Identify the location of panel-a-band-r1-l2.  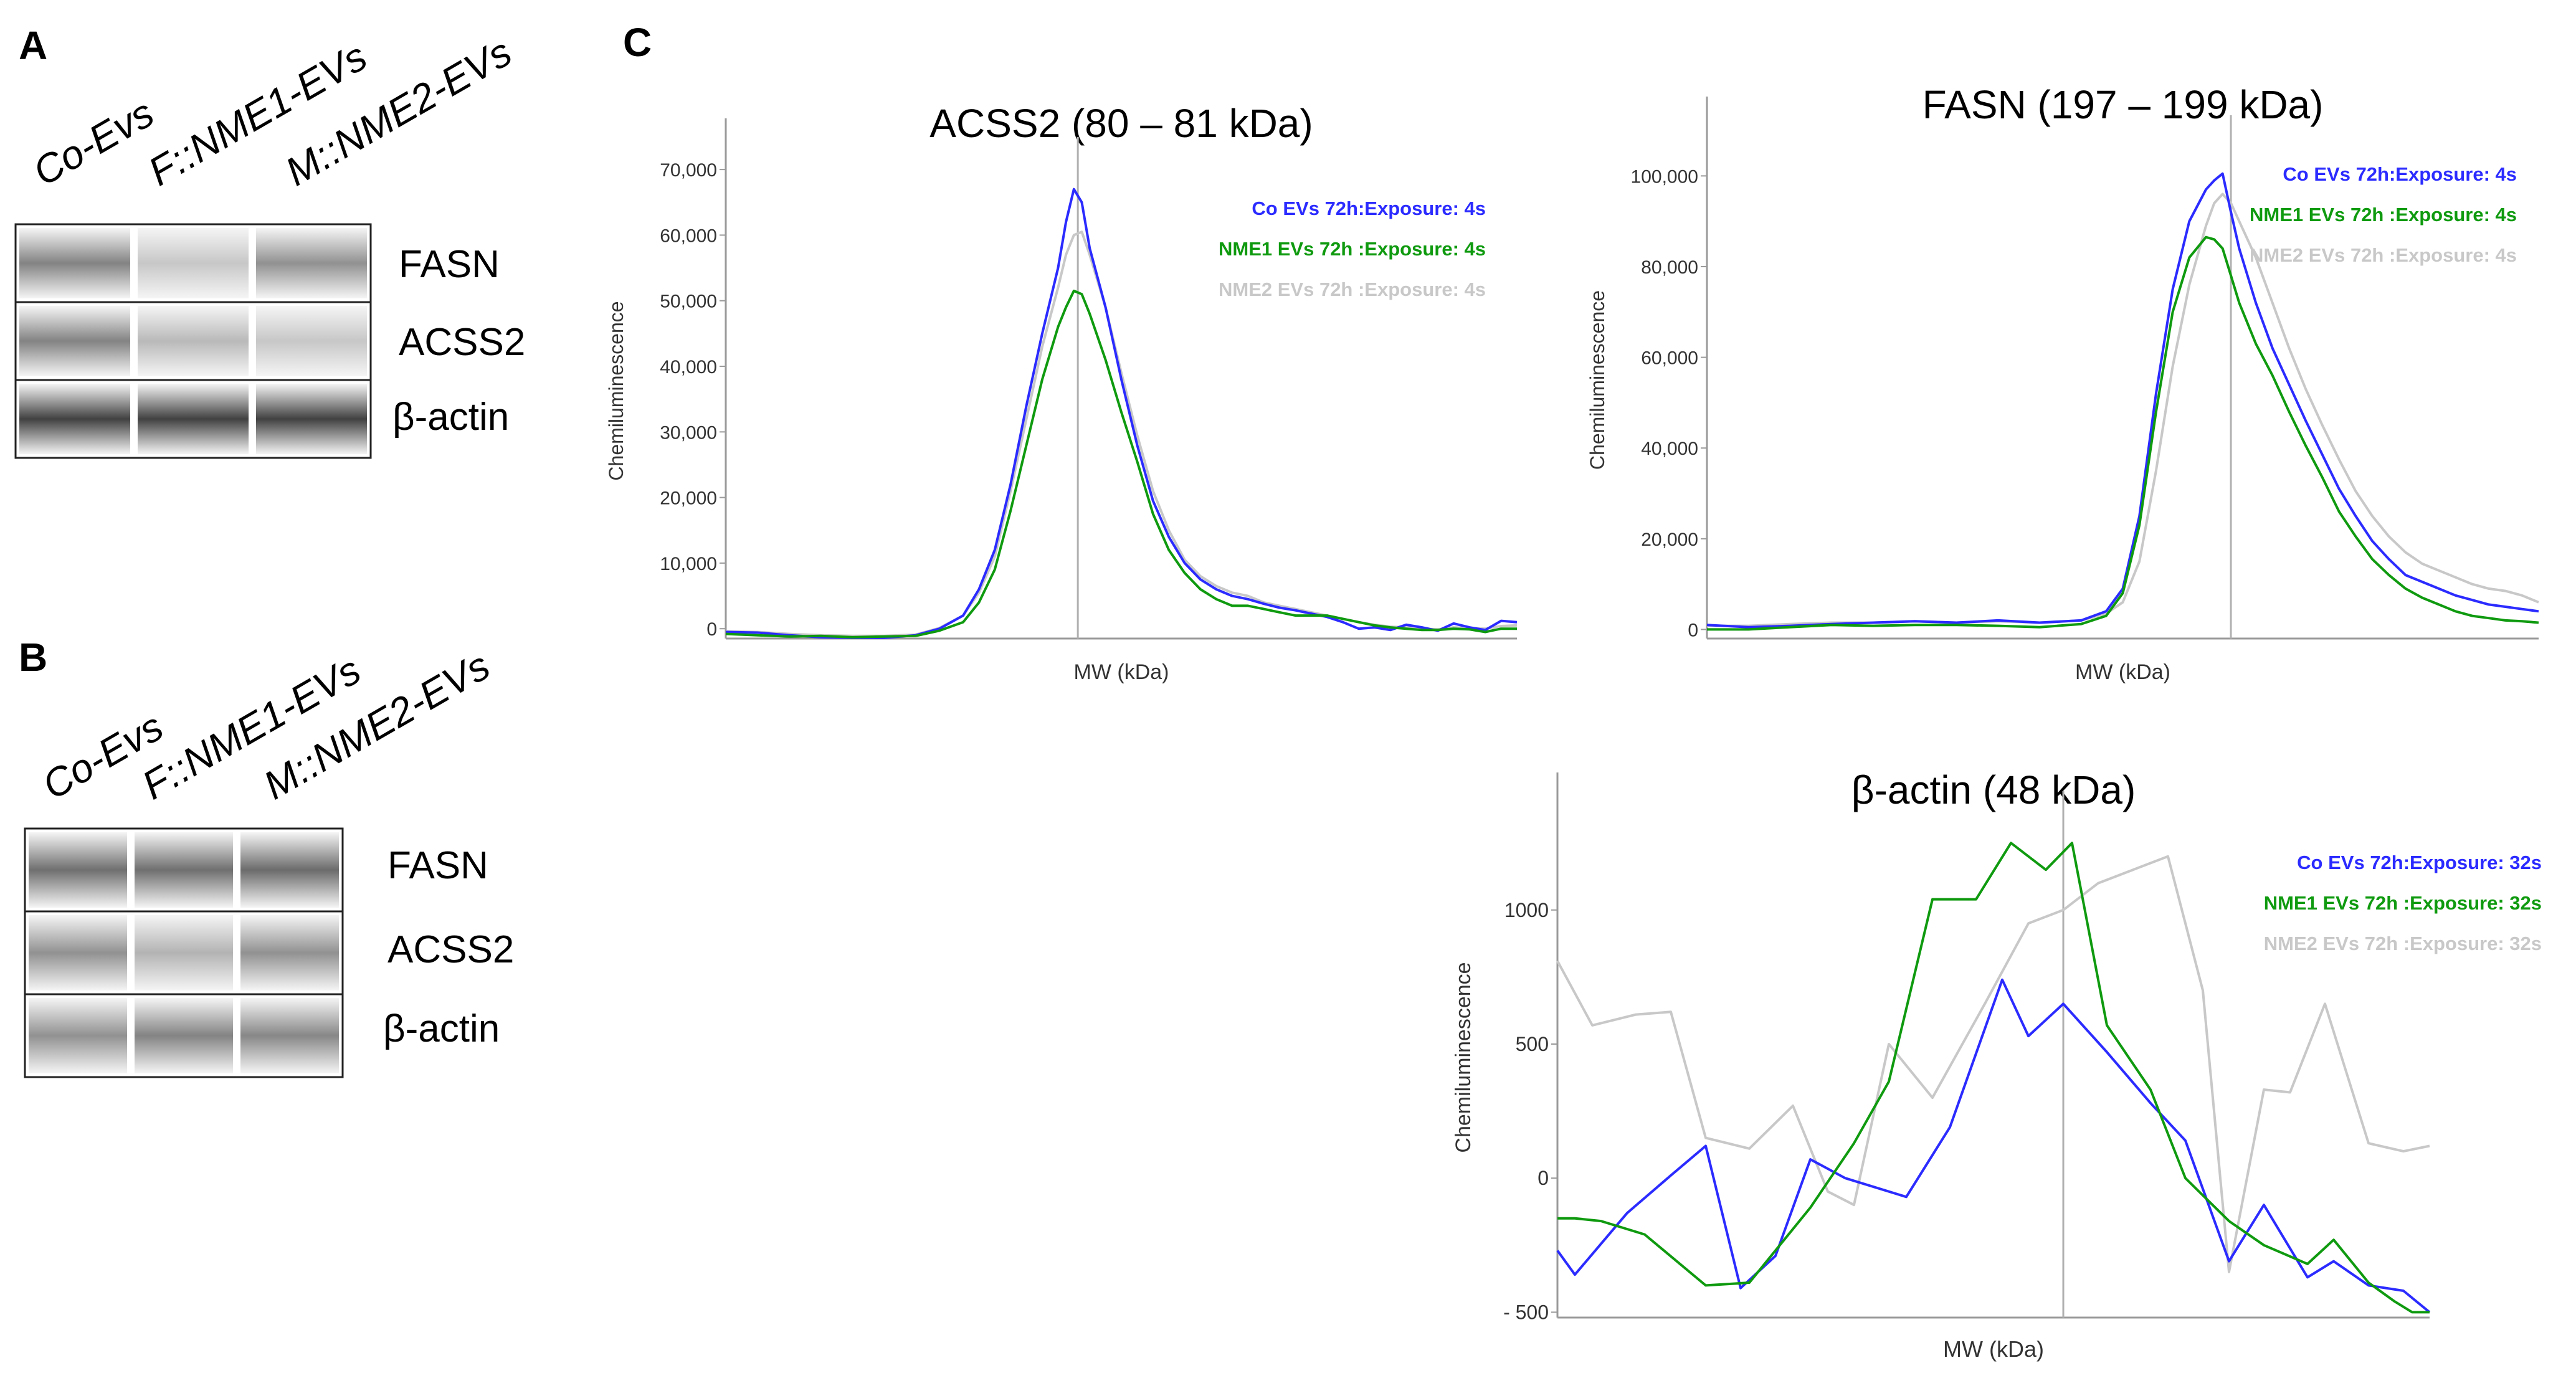
(193, 263).